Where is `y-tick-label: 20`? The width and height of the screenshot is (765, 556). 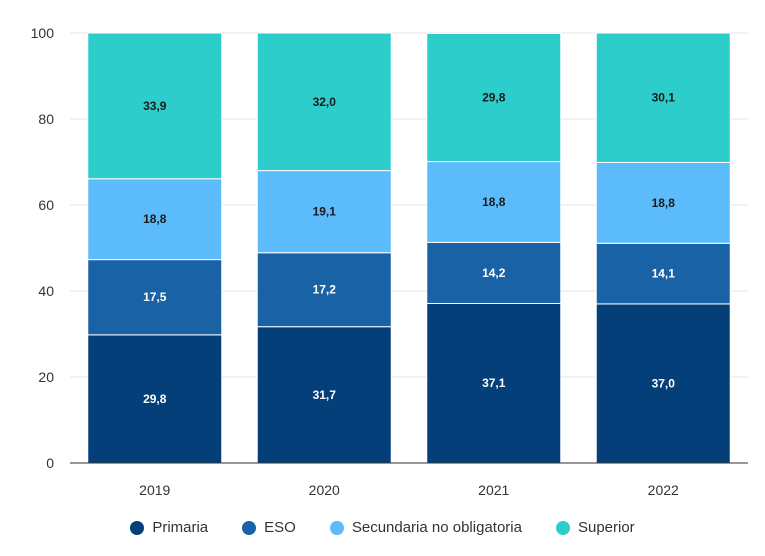
y-tick-label: 20 is located at coordinates (46, 377).